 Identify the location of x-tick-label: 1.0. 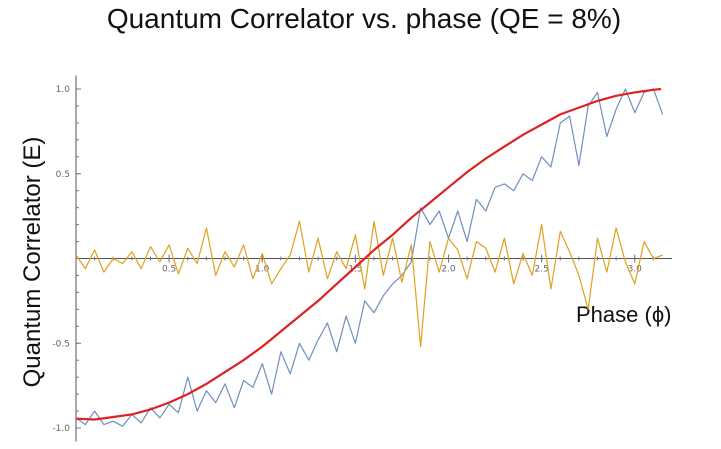
(262, 270).